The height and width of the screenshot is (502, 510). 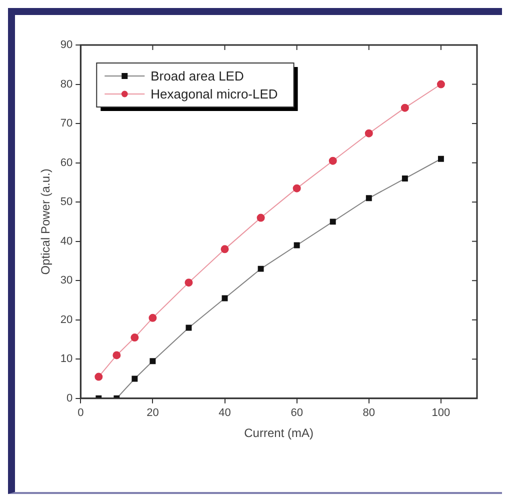 I want to click on y-tick-label: 10, so click(x=66, y=359).